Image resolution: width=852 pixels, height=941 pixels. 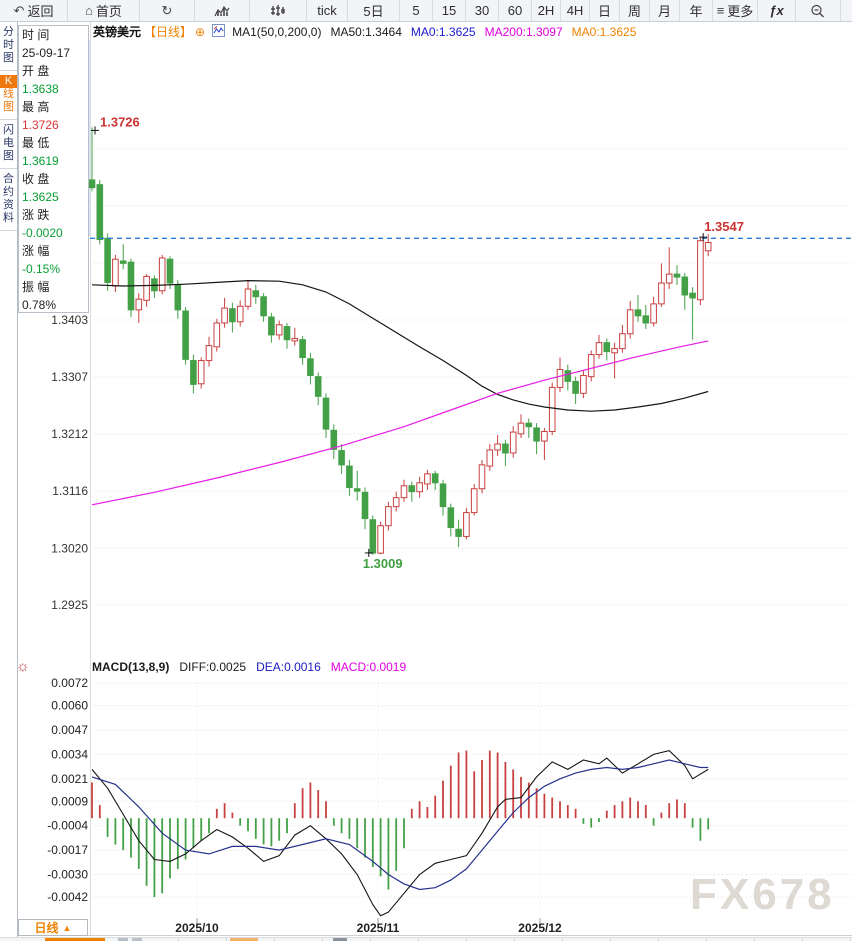 I want to click on toolbar-label-year: 年, so click(x=696, y=11).